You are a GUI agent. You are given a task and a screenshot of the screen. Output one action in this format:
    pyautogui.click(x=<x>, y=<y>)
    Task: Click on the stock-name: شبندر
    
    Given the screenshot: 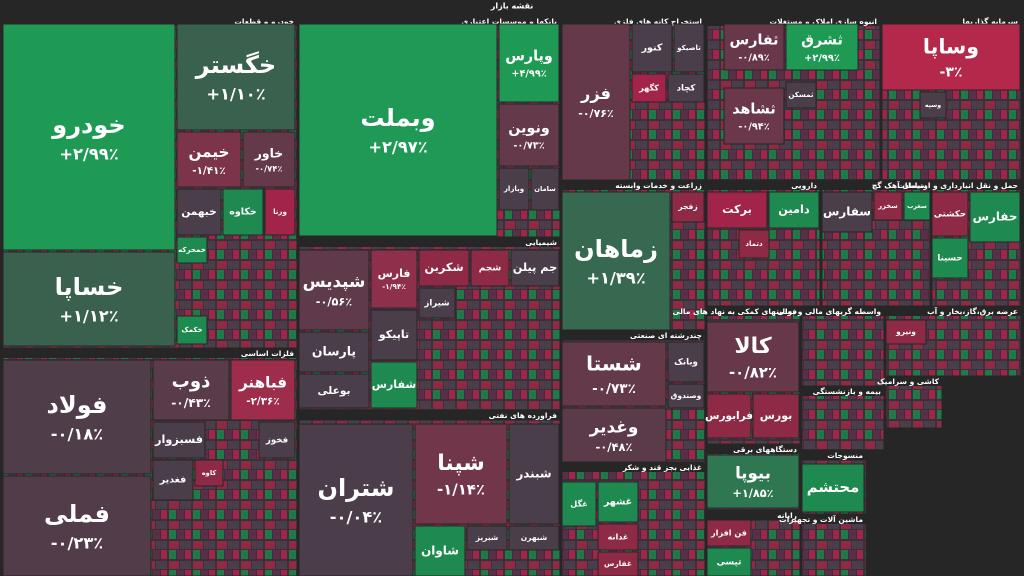 What is the action you would take?
    pyautogui.click(x=533, y=474)
    